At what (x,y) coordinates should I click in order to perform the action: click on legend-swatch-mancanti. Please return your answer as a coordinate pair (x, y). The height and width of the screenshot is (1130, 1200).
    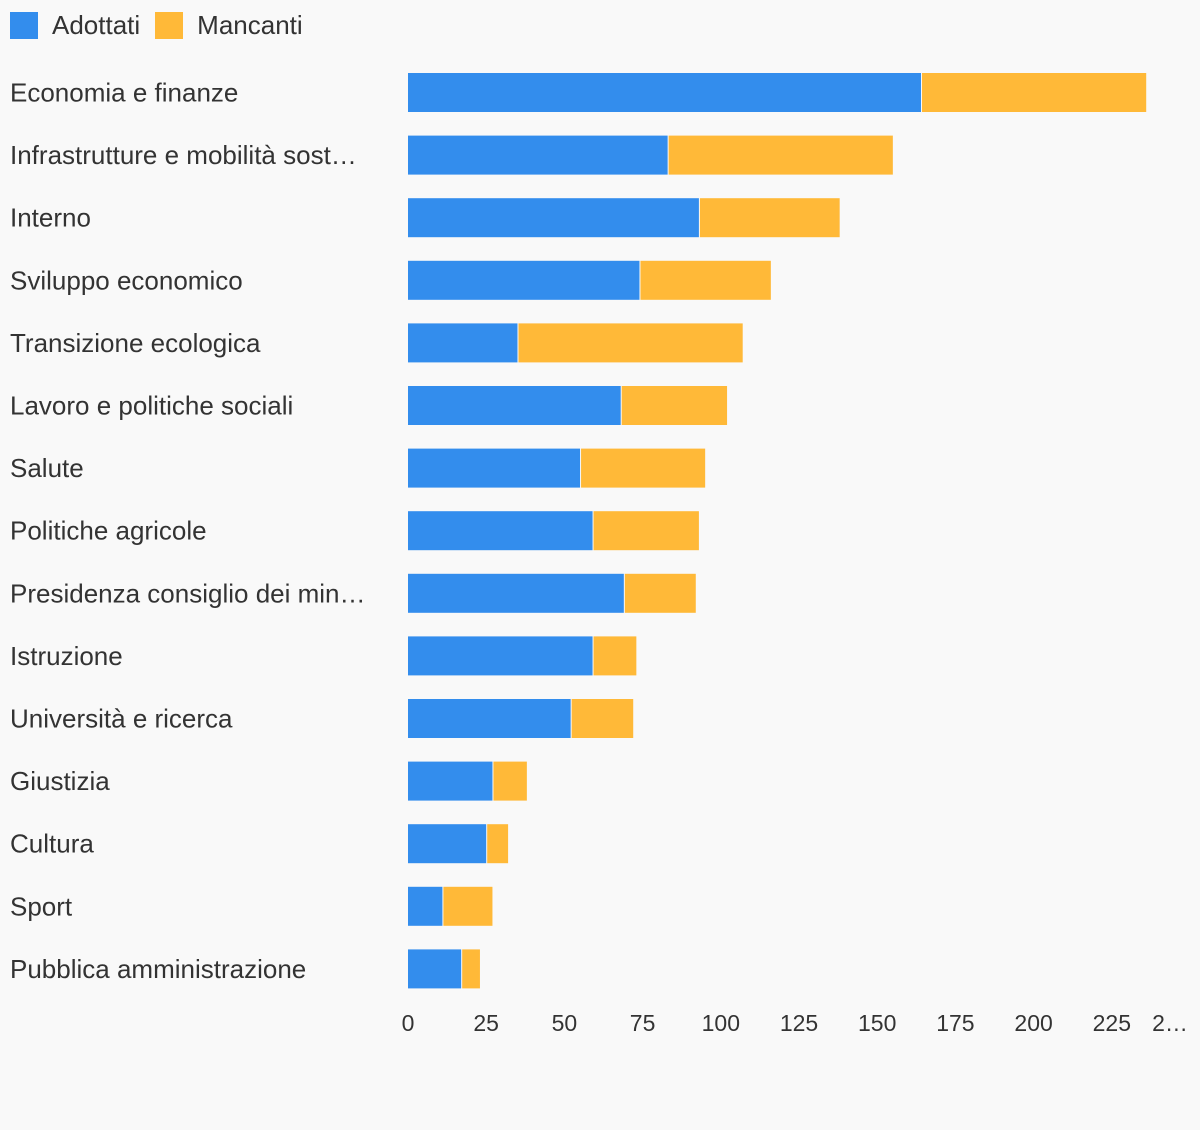
    Looking at the image, I should click on (169, 25).